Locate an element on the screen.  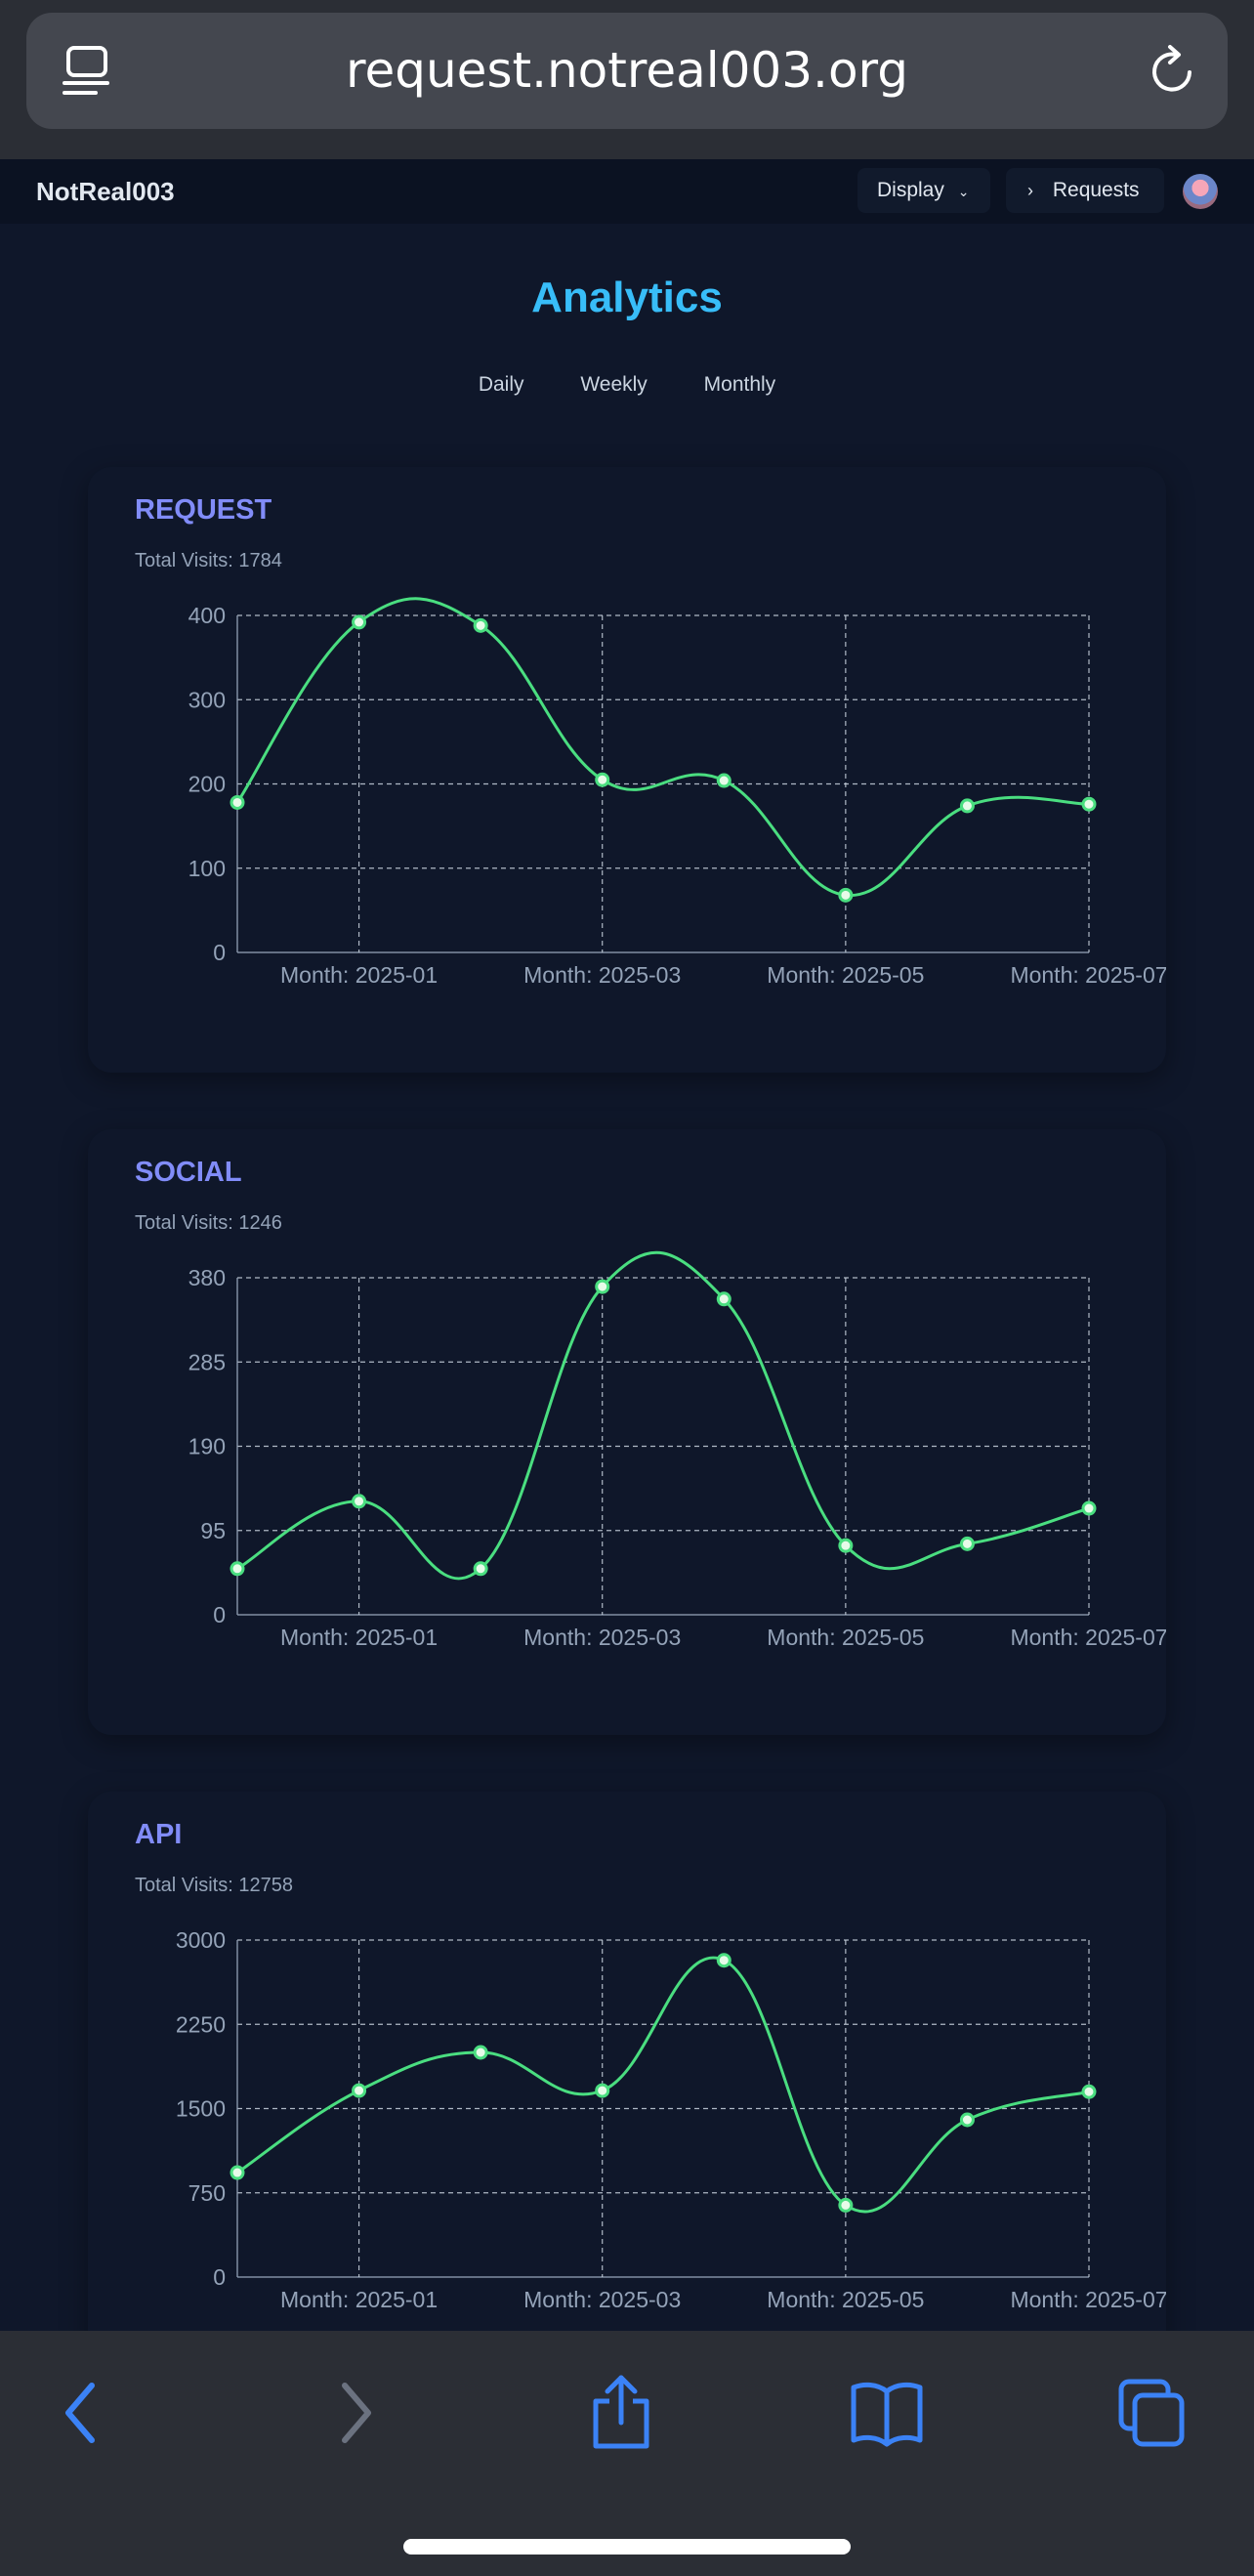
y-tick-label: 3000 is located at coordinates (201, 1940).